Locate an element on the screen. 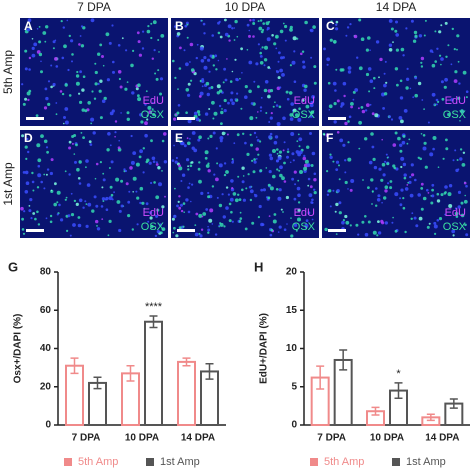 This screenshot has height=476, width=474. panel-letter: F is located at coordinates (329, 138).